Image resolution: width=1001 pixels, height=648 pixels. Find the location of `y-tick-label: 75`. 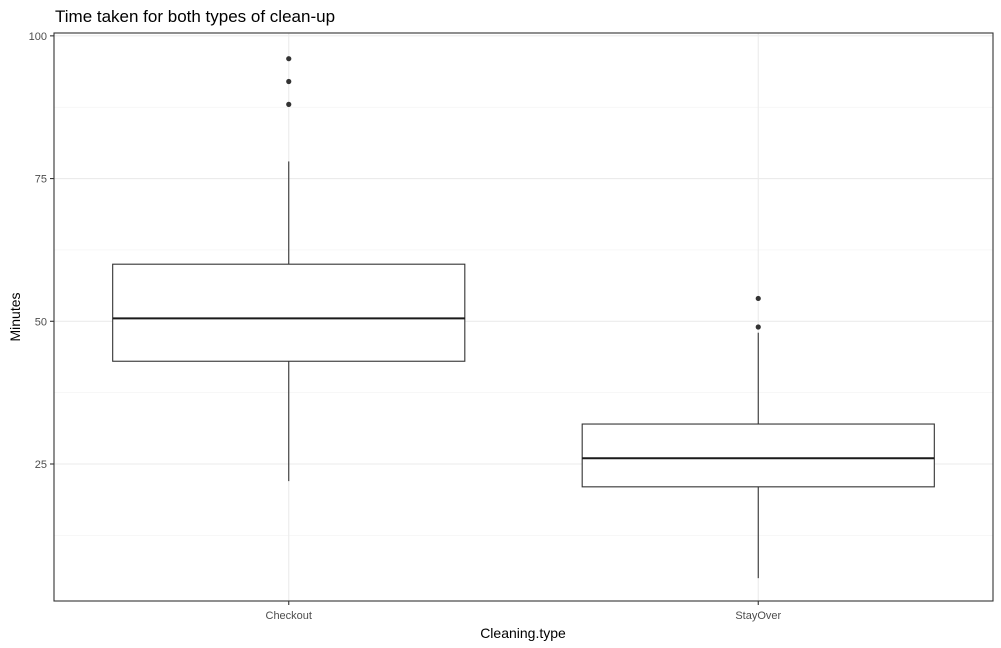

y-tick-label: 75 is located at coordinates (41, 180).